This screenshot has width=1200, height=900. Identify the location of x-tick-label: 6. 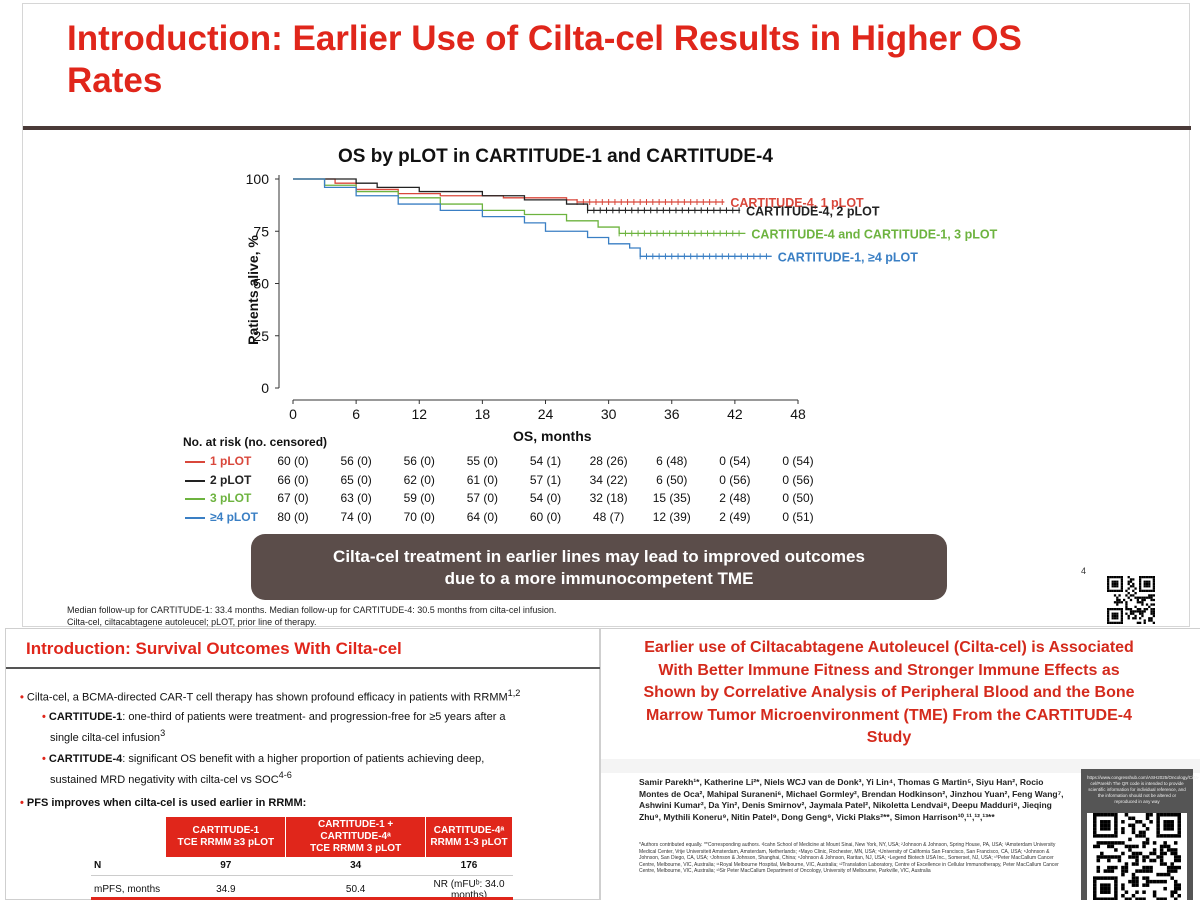
(356, 414).